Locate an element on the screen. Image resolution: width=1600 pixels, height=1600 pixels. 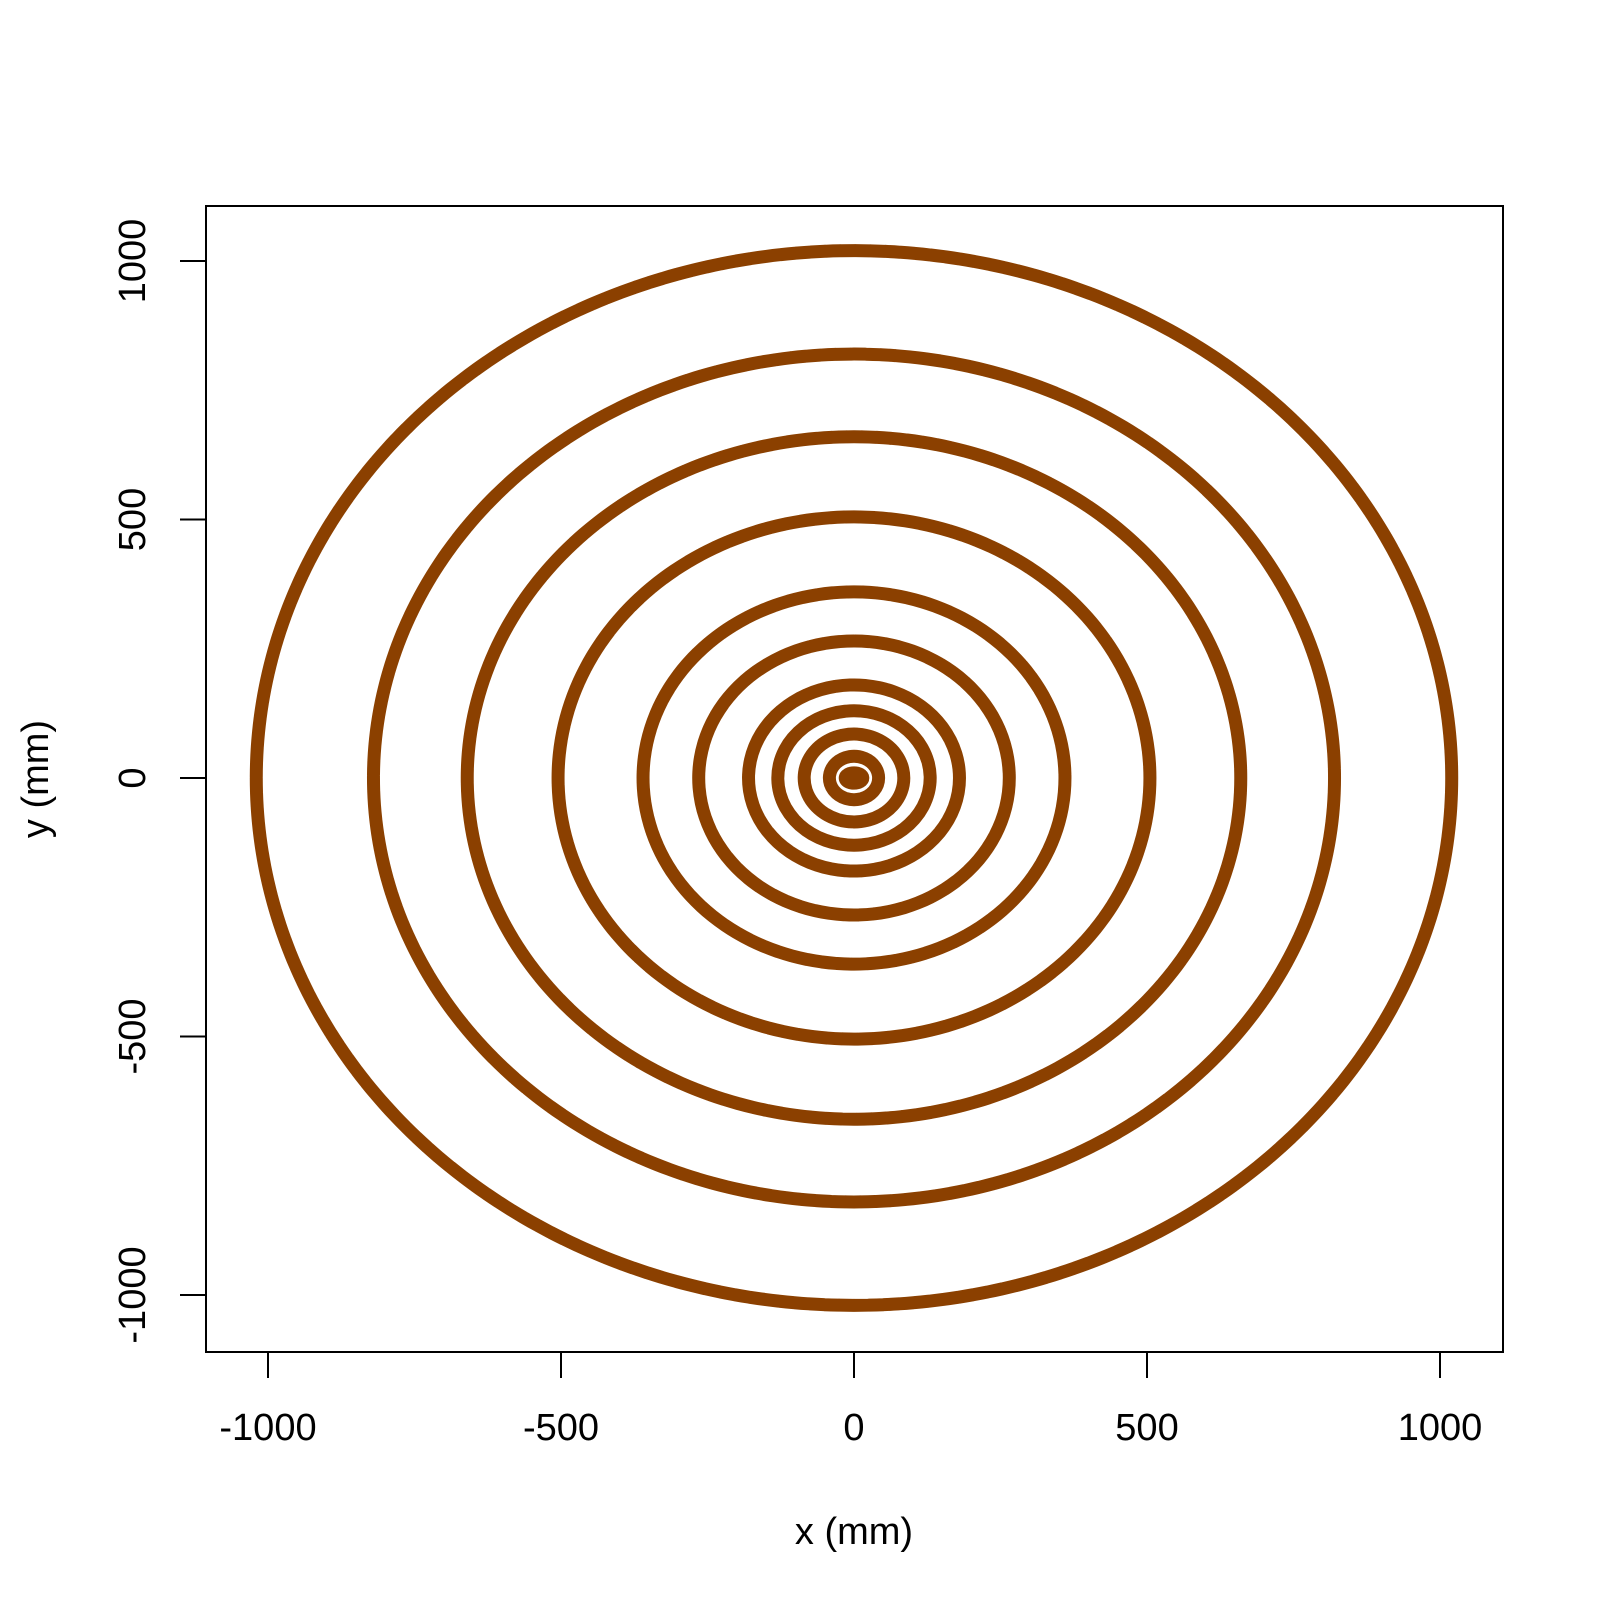
y-tick-label: 500 is located at coordinates (133, 519).